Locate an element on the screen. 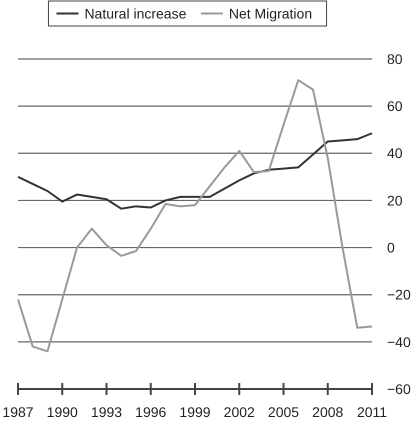 The height and width of the screenshot is (425, 415). x-tick-label: 1990 is located at coordinates (62, 412).